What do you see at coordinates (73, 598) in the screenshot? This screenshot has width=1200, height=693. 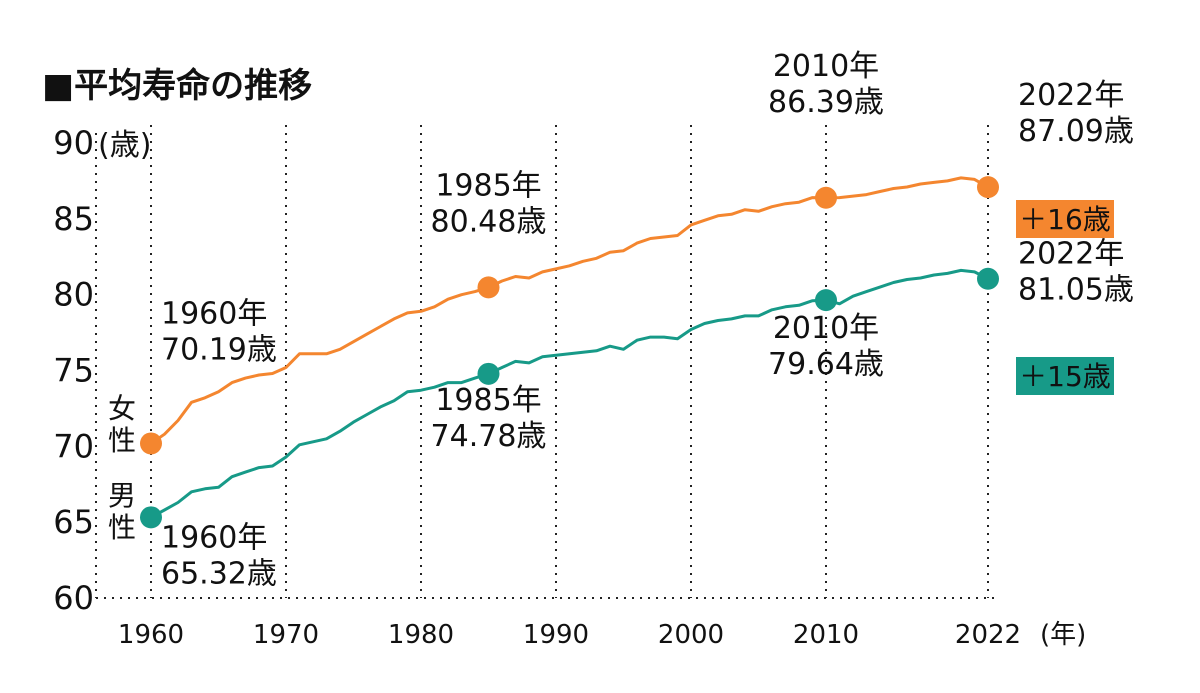 I see `y-tick-label: 60` at bounding box center [73, 598].